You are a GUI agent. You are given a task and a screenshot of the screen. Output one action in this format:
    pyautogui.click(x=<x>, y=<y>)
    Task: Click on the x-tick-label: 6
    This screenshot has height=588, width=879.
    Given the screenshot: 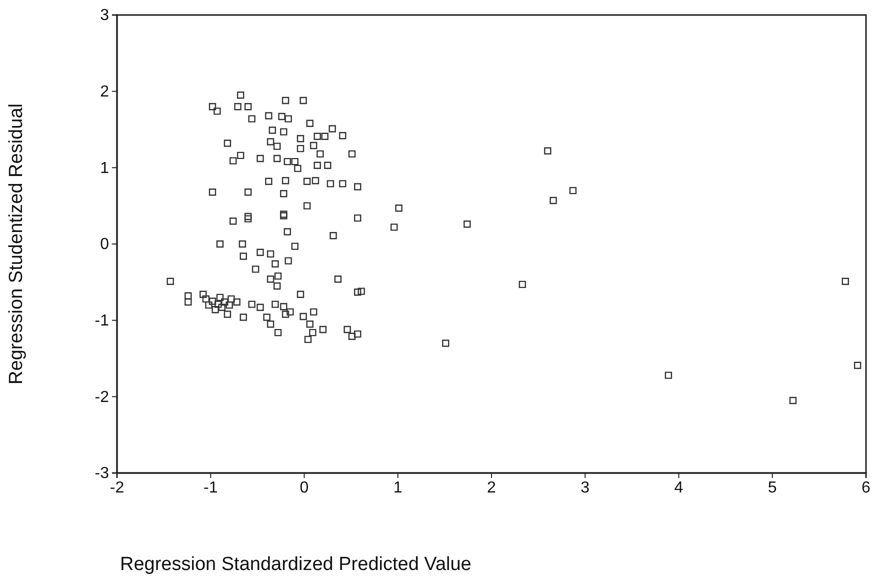 What is the action you would take?
    pyautogui.click(x=866, y=487)
    